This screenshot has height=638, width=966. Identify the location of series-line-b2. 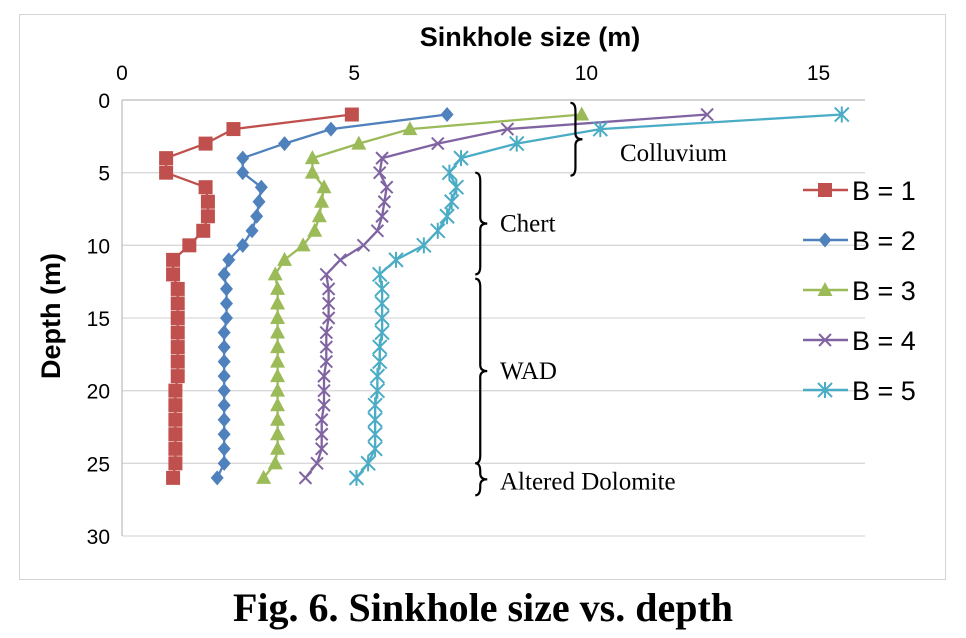
(332, 296).